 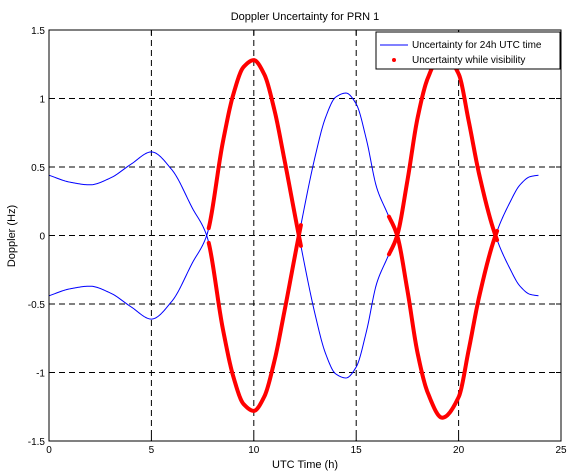 I want to click on y-tick-label: 0, so click(x=42, y=237).